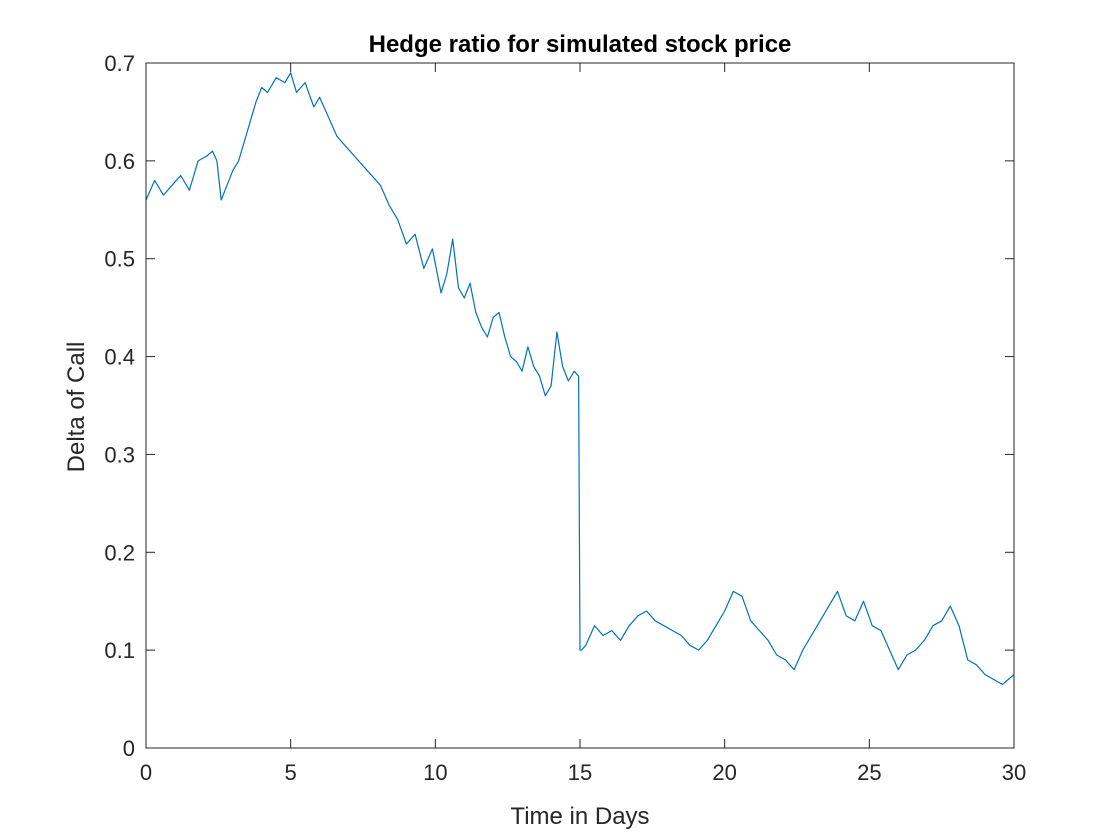 The width and height of the screenshot is (1120, 840). Describe the element at coordinates (580, 772) in the screenshot. I see `x-tick-label: 15` at that location.